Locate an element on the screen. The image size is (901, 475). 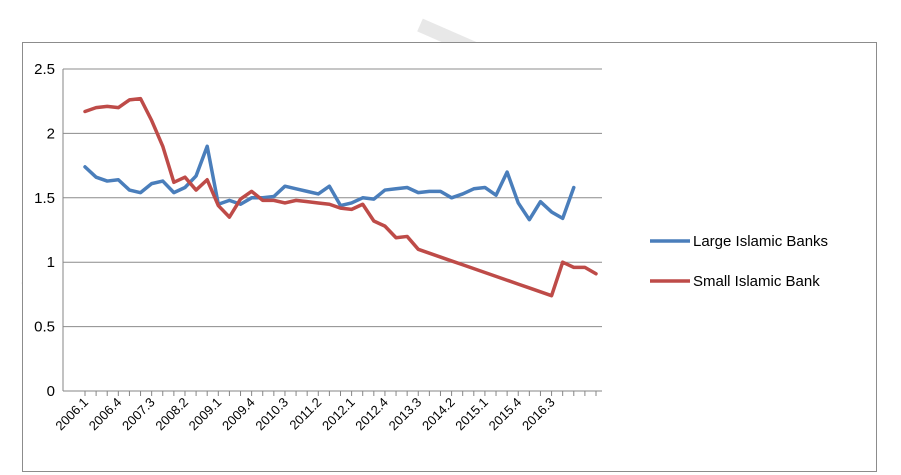
y-tick-label: 0 is located at coordinates (51, 391).